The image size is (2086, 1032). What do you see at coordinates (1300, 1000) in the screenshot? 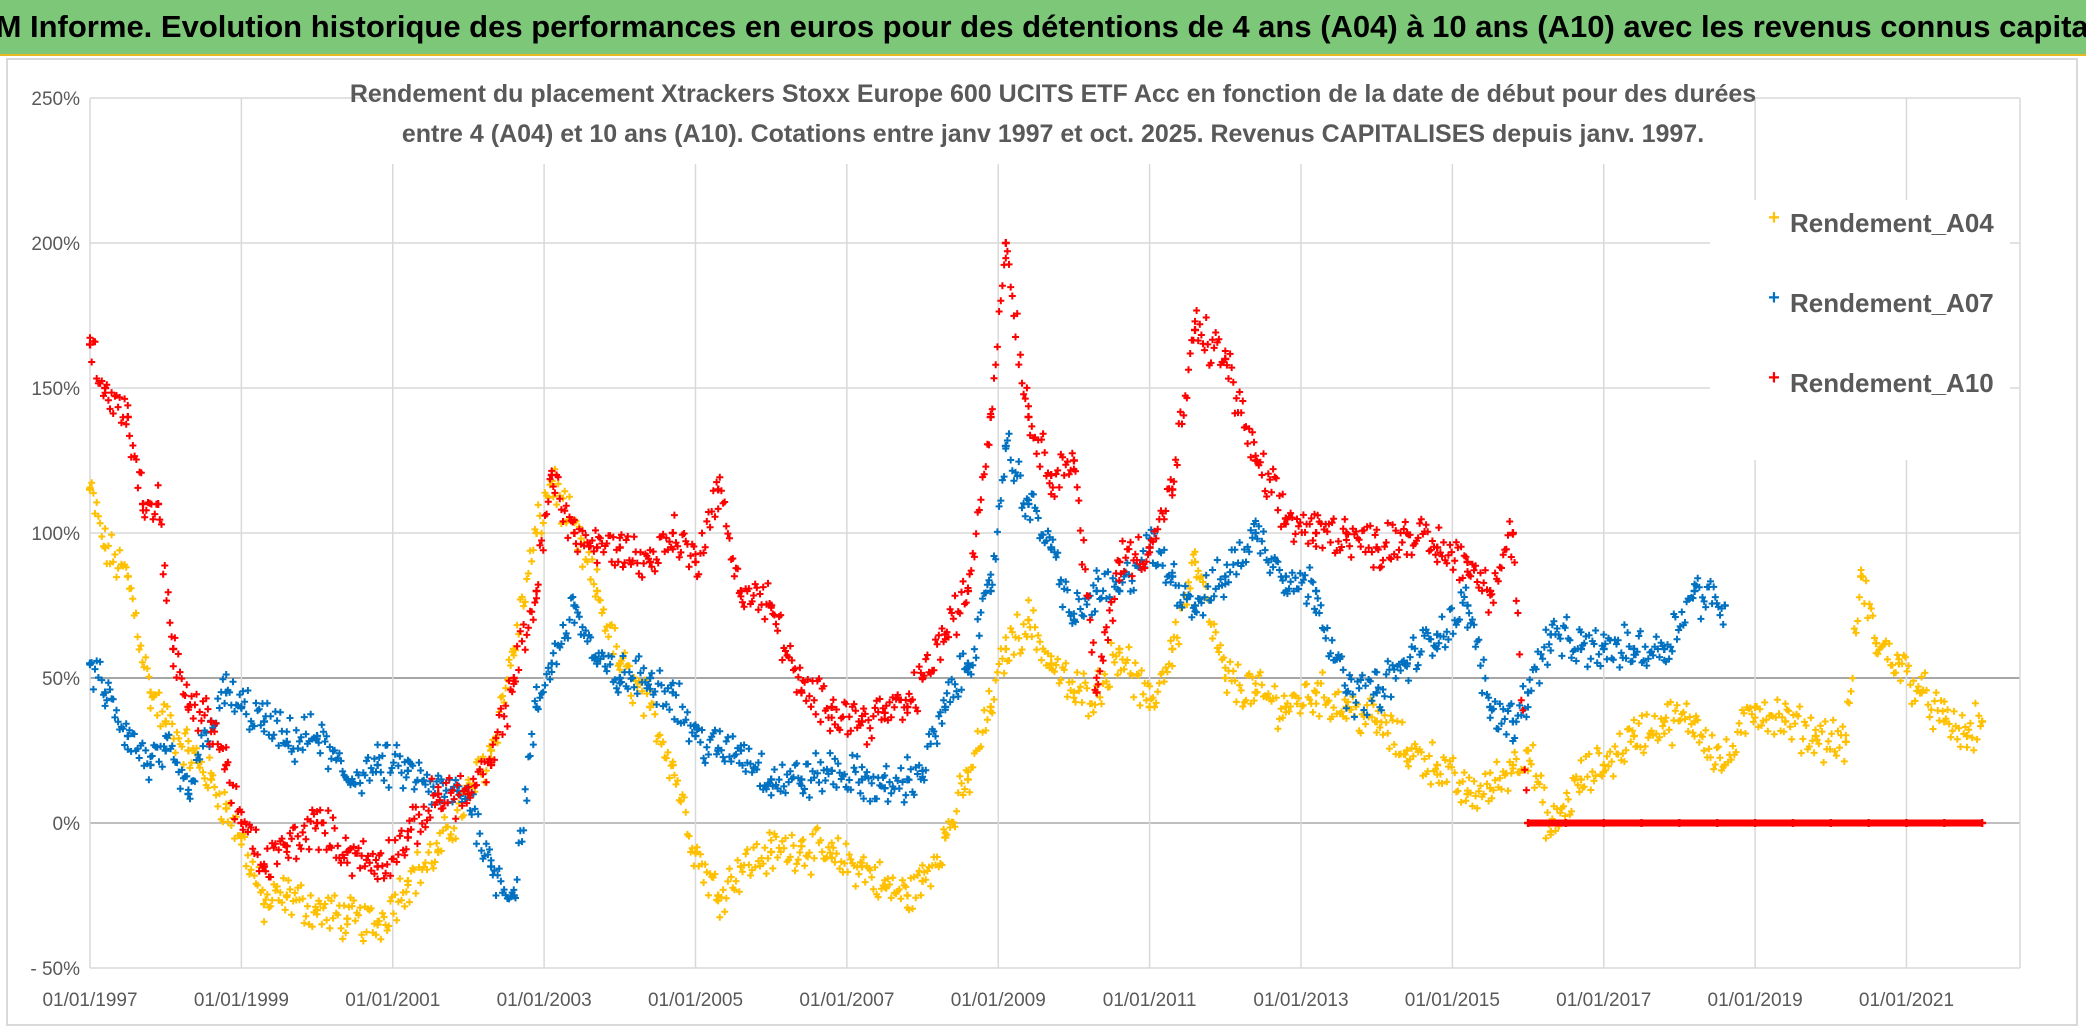
I see `x-tick-label: 01/01/2013` at bounding box center [1300, 1000].